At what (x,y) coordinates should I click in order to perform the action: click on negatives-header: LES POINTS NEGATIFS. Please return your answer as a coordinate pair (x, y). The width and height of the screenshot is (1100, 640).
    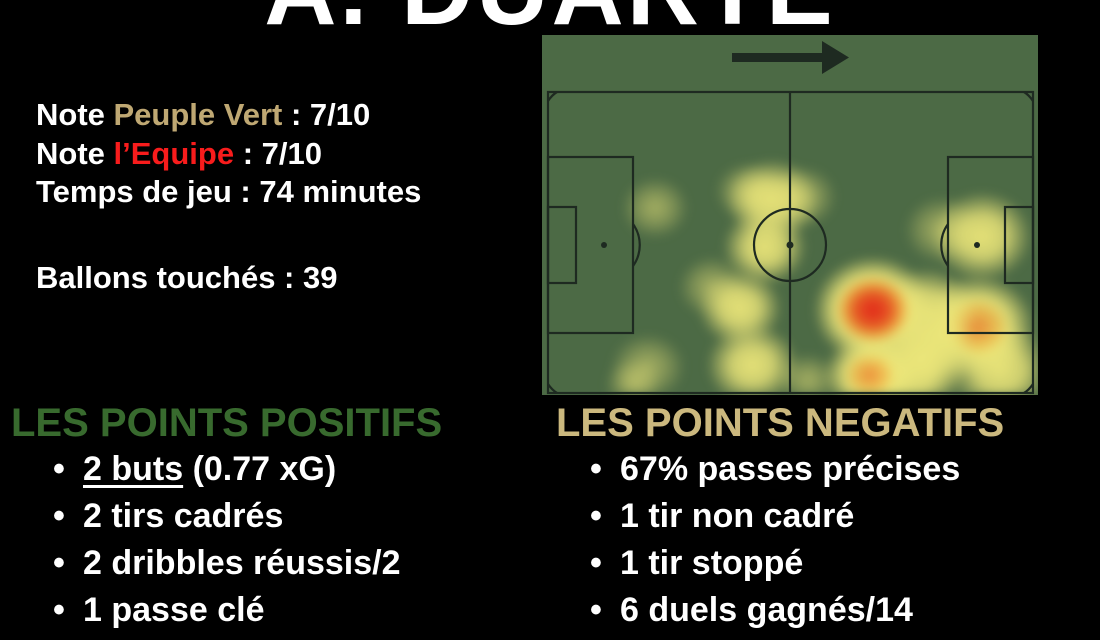
    Looking at the image, I should click on (780, 423).